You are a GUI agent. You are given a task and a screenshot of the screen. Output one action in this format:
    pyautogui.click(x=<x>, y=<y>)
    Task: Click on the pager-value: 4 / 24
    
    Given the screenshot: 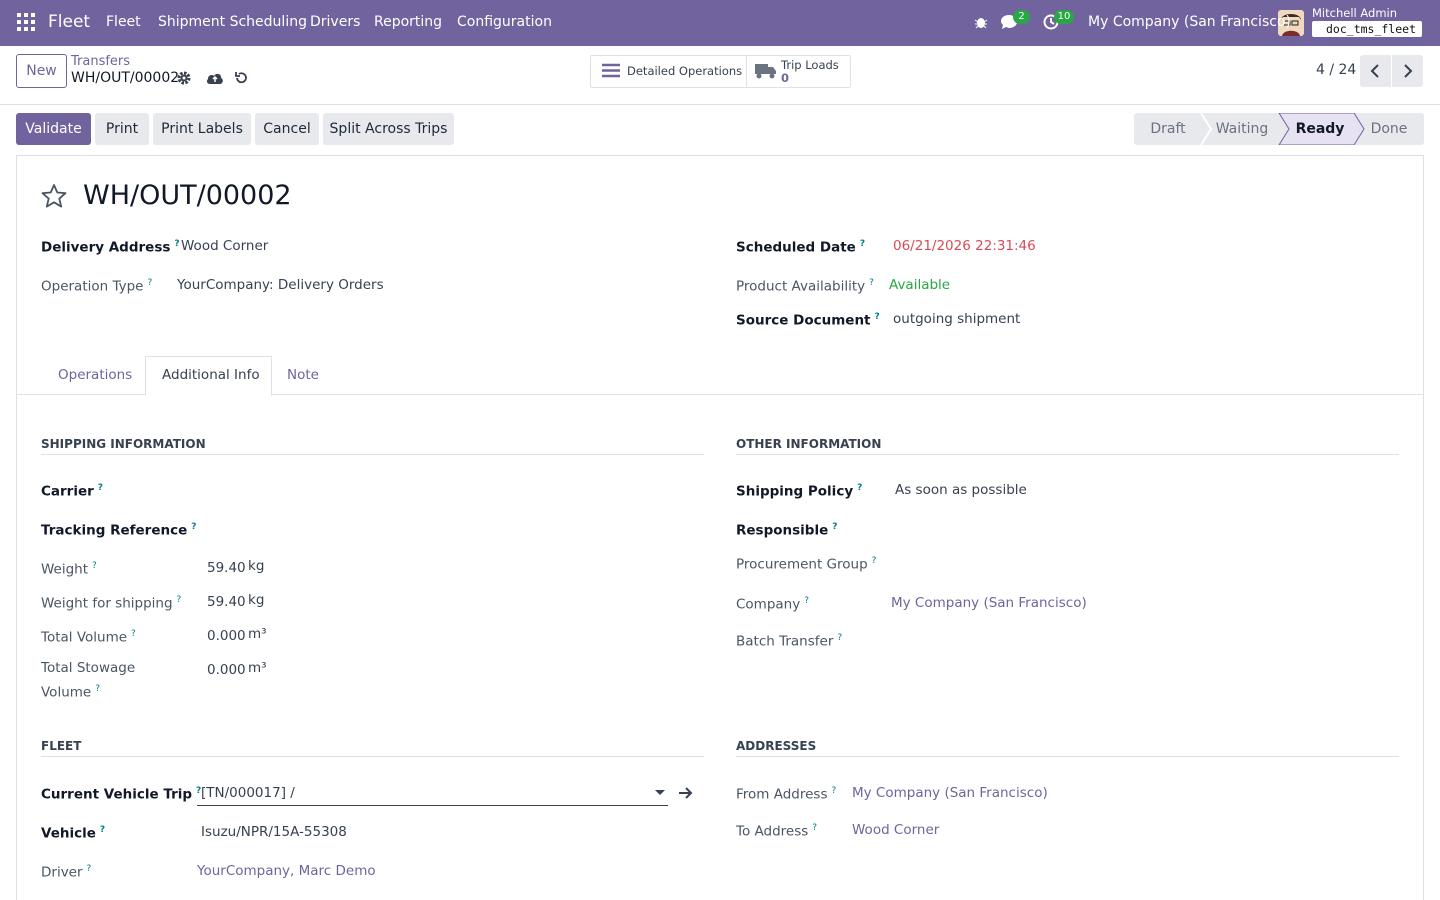 What is the action you would take?
    pyautogui.click(x=1336, y=70)
    